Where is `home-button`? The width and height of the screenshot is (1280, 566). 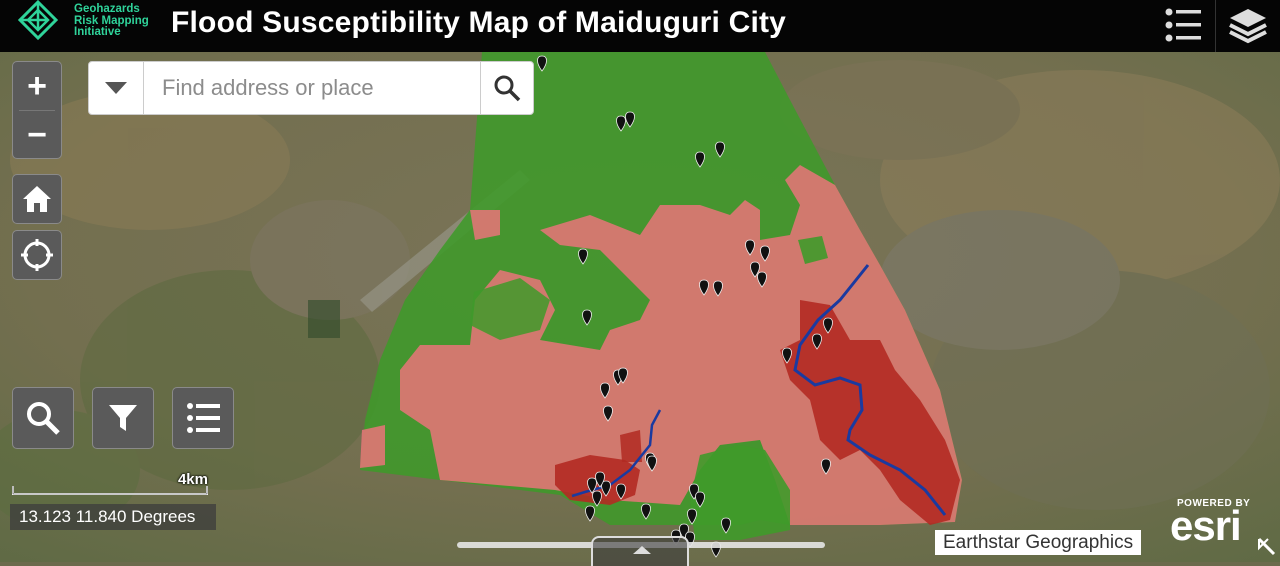
home-button is located at coordinates (37, 199).